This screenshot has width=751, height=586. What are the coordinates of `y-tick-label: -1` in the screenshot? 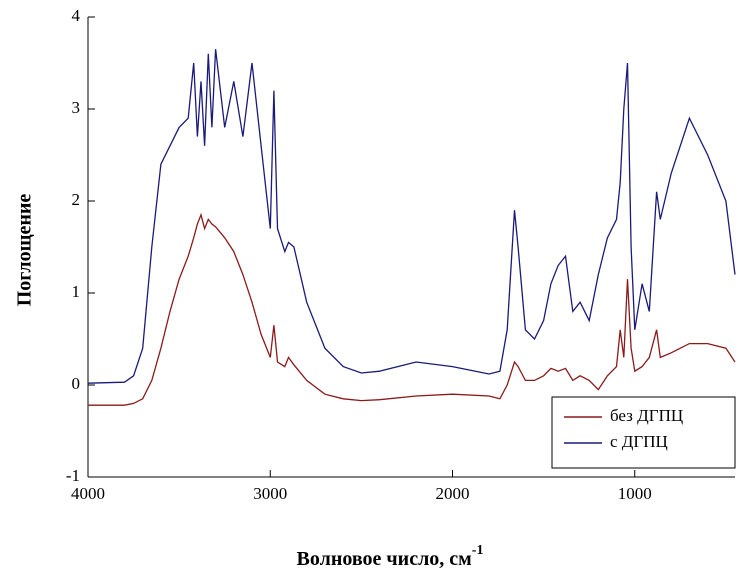 It's located at (73, 475).